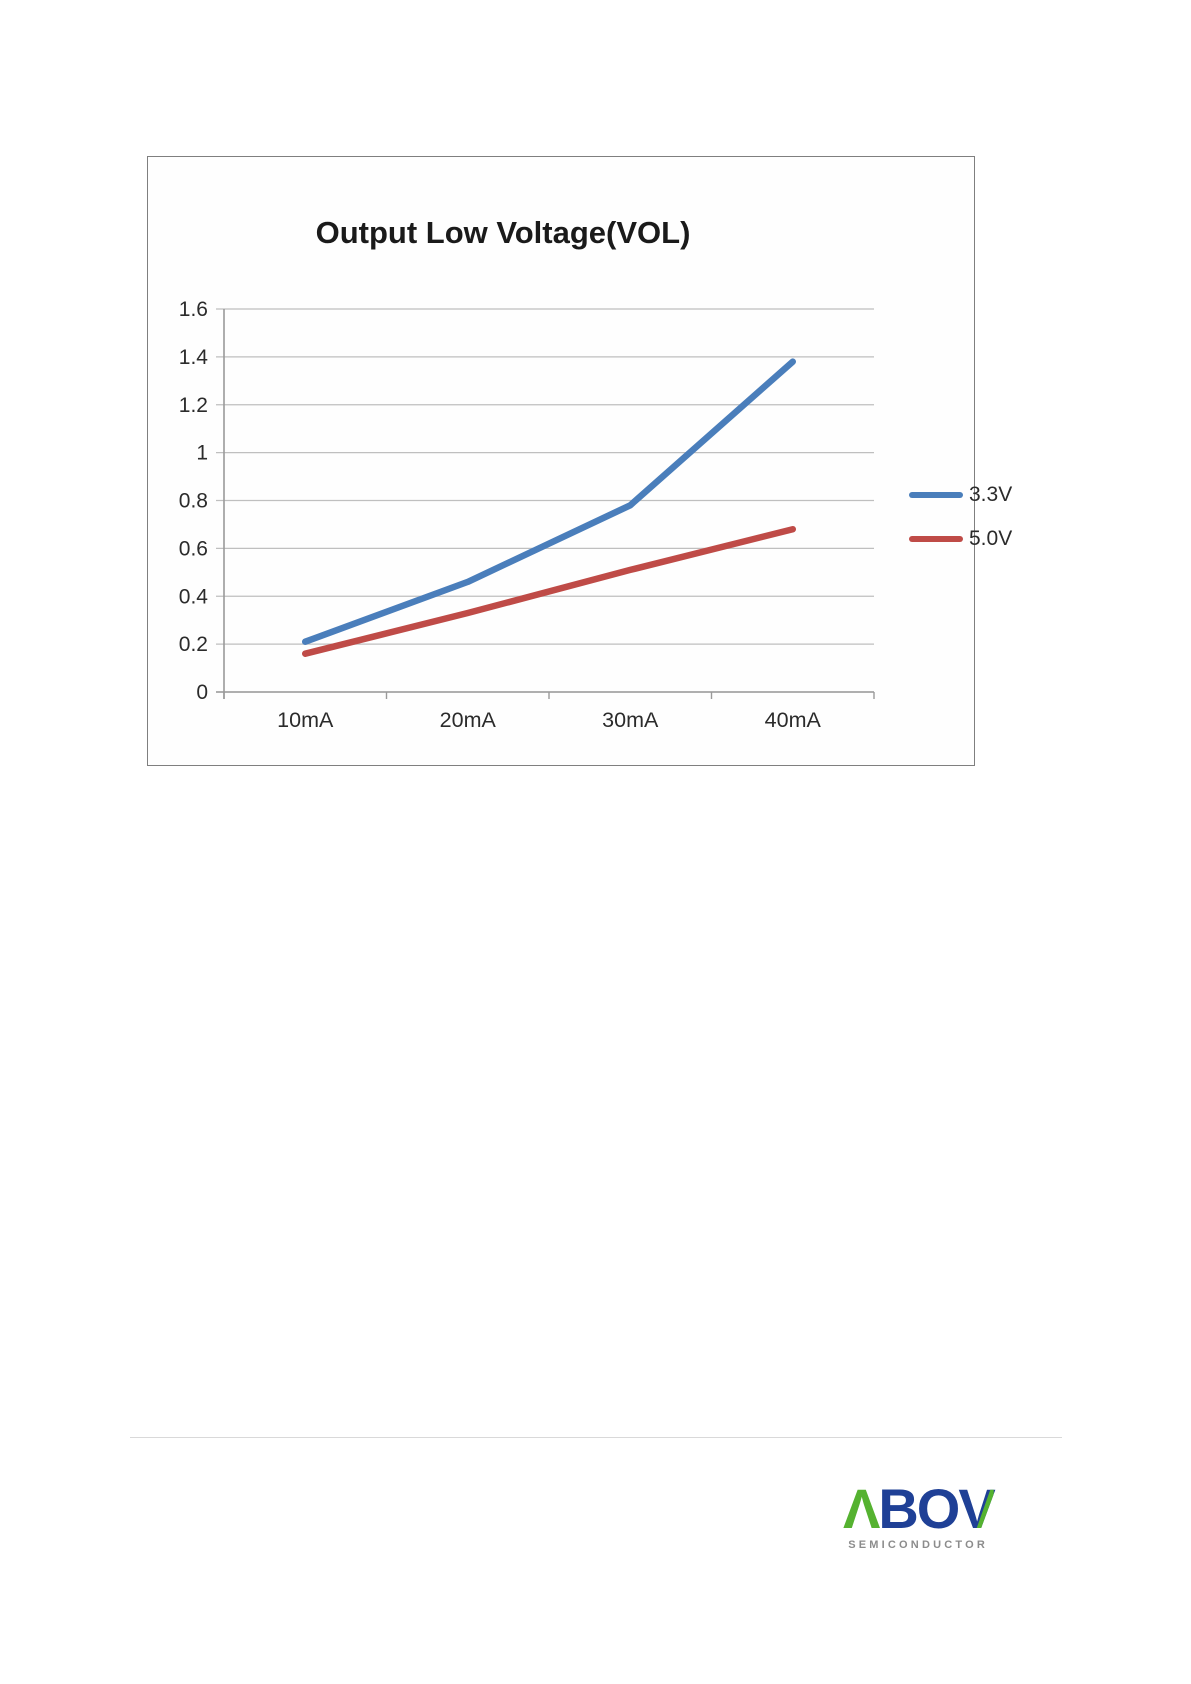 The width and height of the screenshot is (1191, 1684). What do you see at coordinates (193, 501) in the screenshot?
I see `y-tick-label: 0.8` at bounding box center [193, 501].